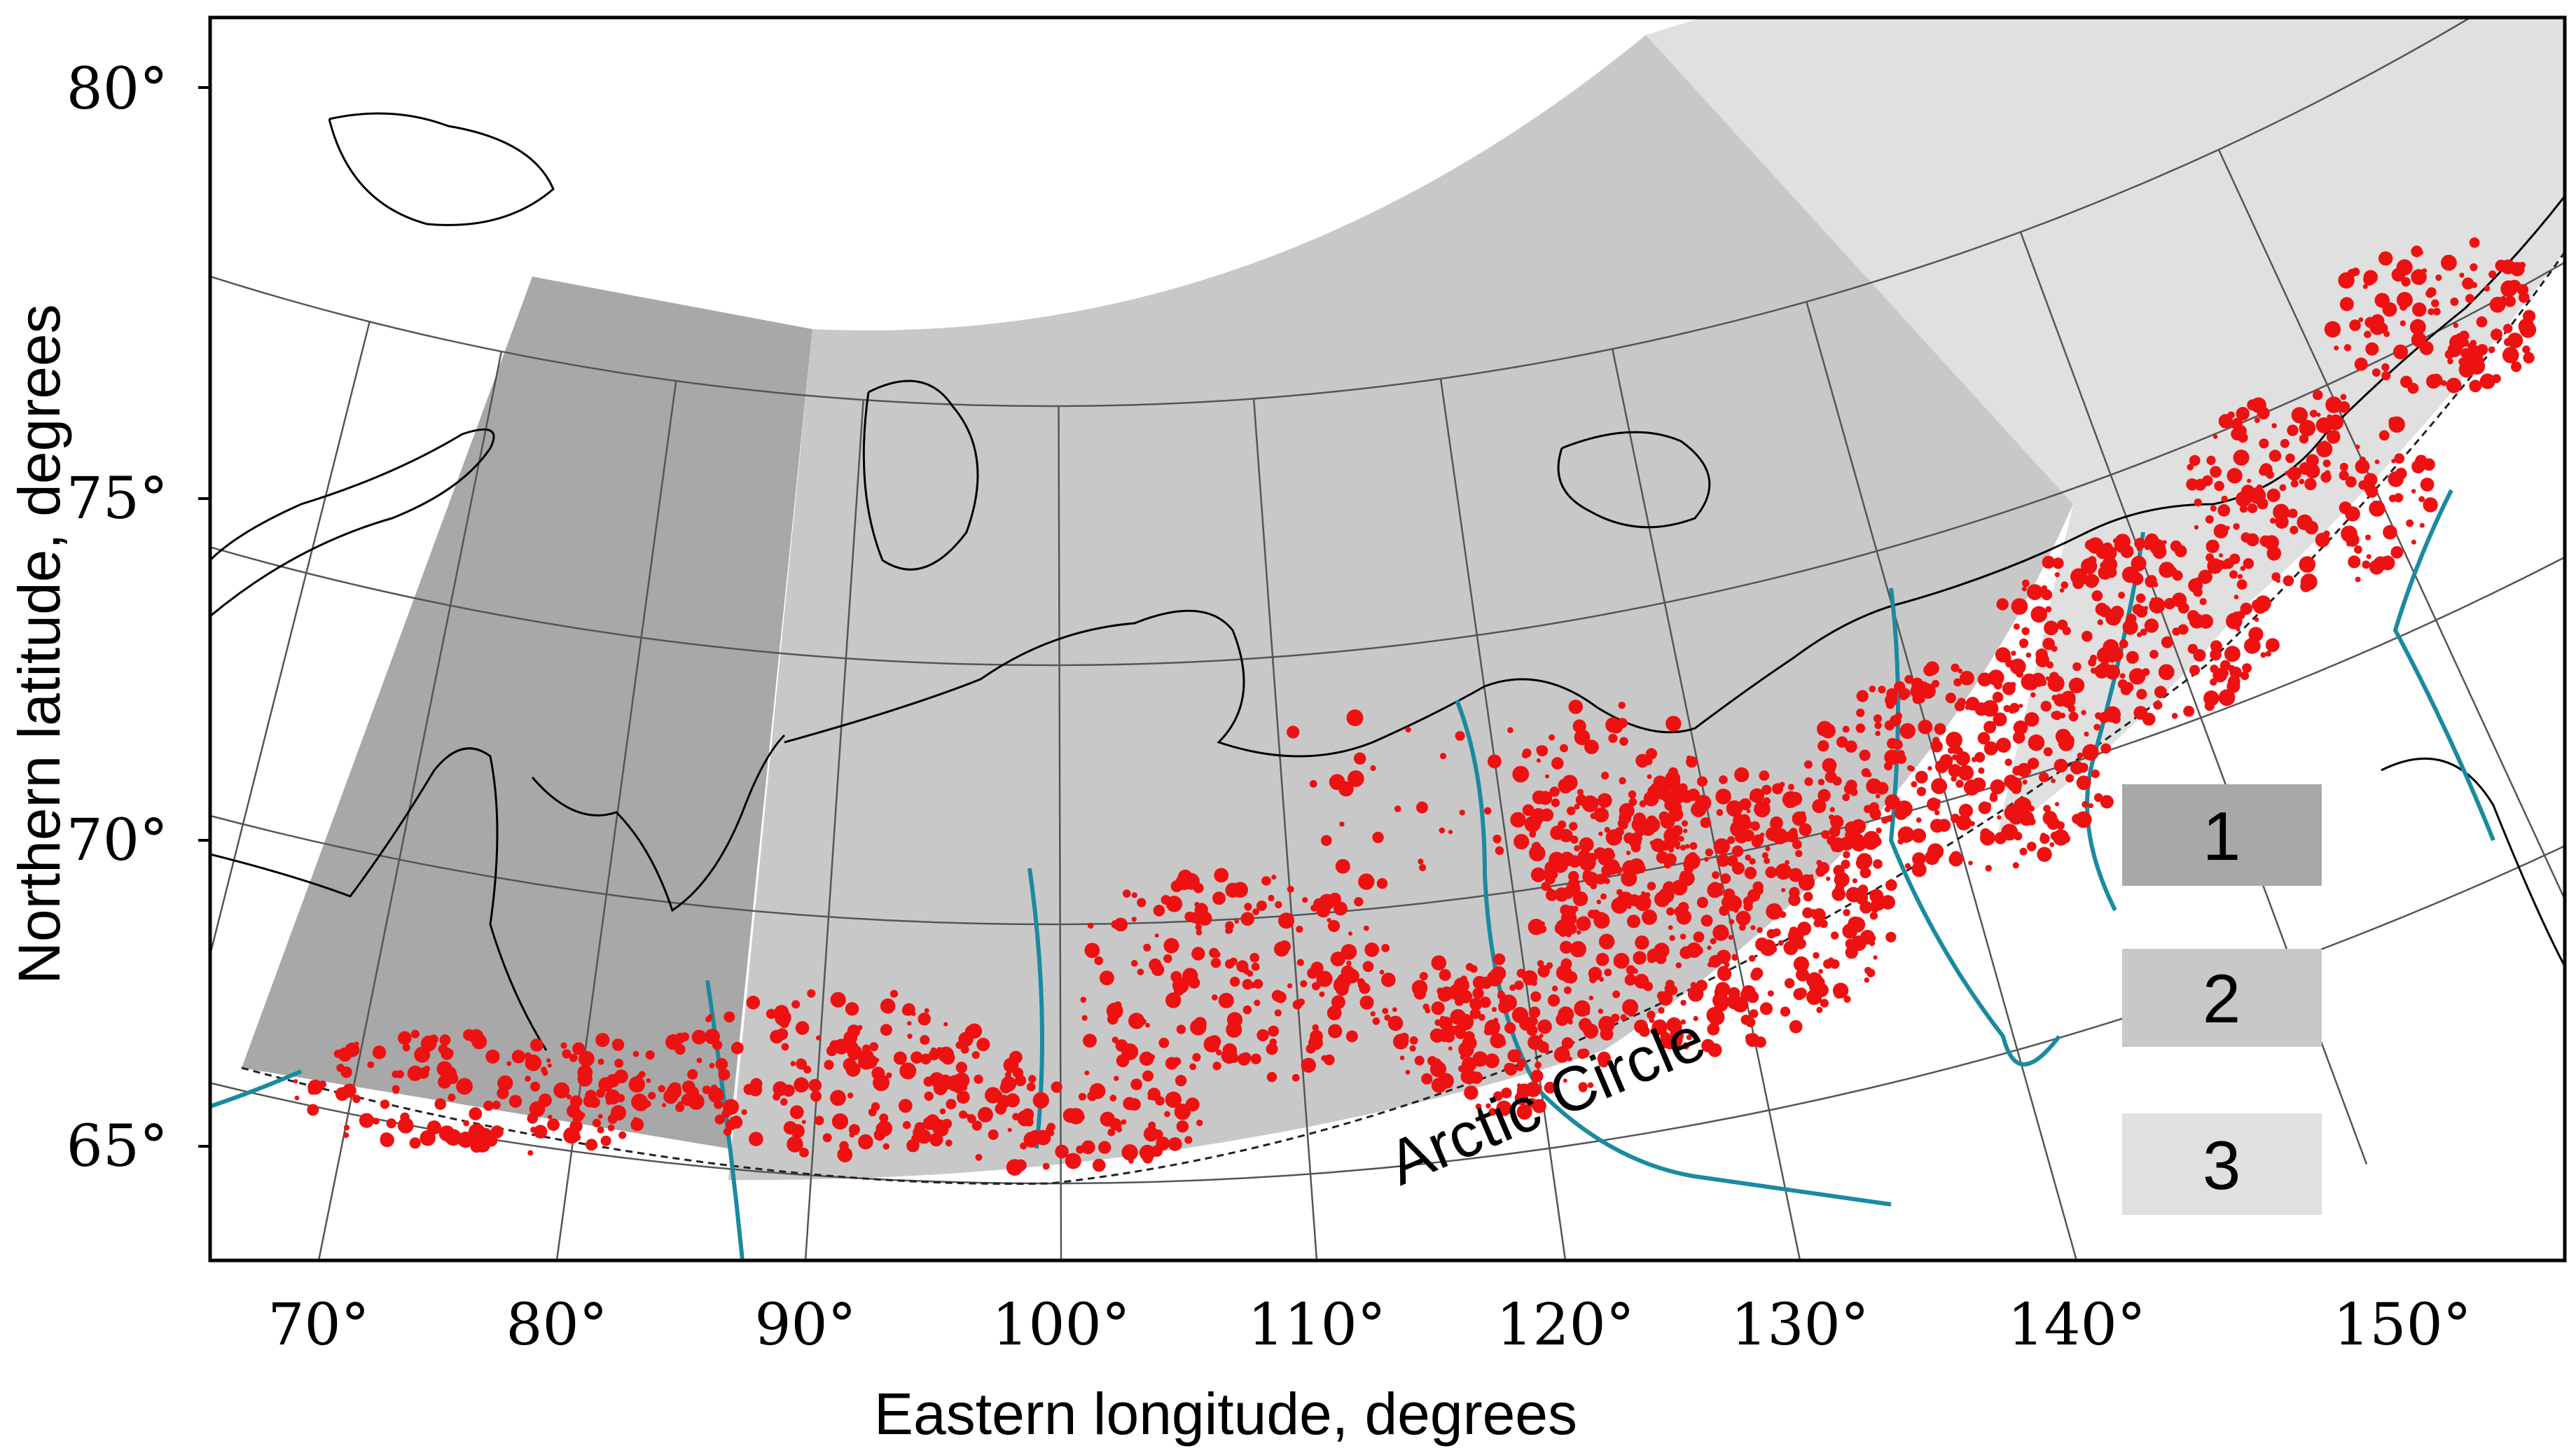  I want to click on longitude-line, so click(616, 820).